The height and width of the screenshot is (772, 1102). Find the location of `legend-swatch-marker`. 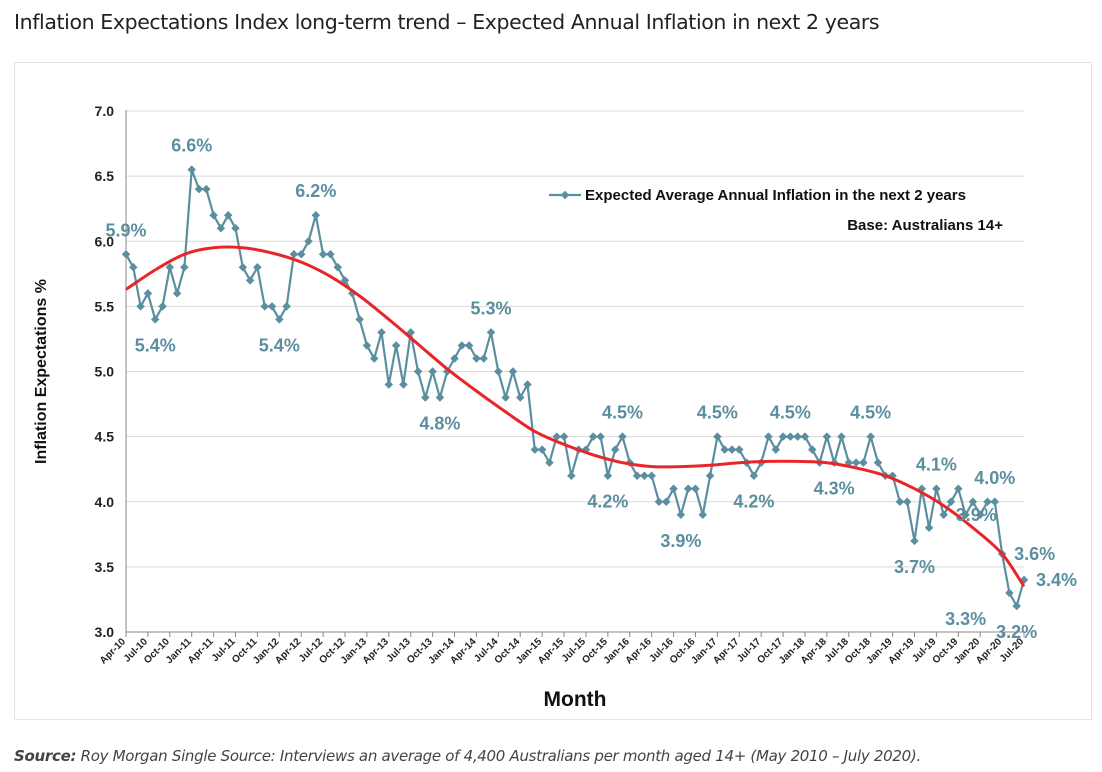

legend-swatch-marker is located at coordinates (565, 195).